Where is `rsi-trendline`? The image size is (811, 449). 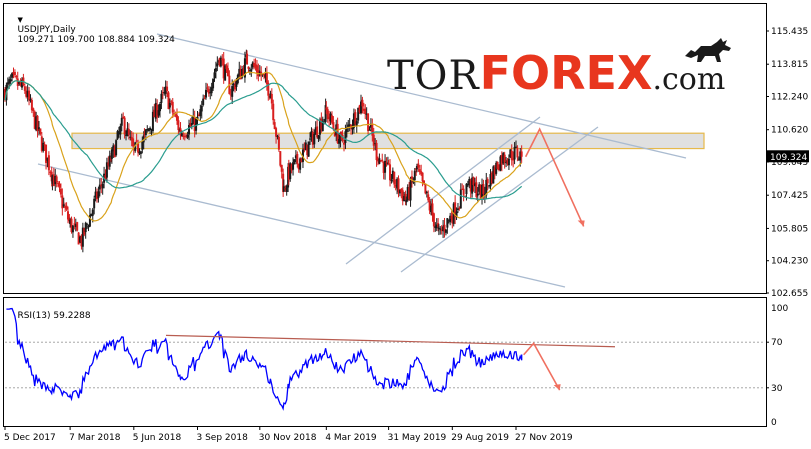 rsi-trendline is located at coordinates (390, 341).